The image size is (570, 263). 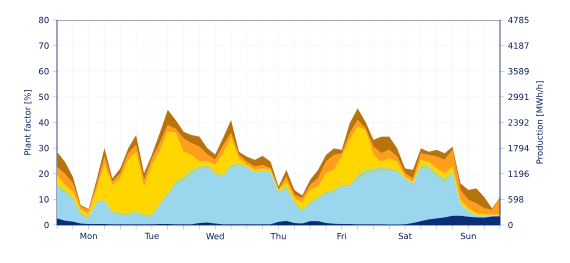 What do you see at coordinates (44, 97) in the screenshot?
I see `y-tick-label: 50` at bounding box center [44, 97].